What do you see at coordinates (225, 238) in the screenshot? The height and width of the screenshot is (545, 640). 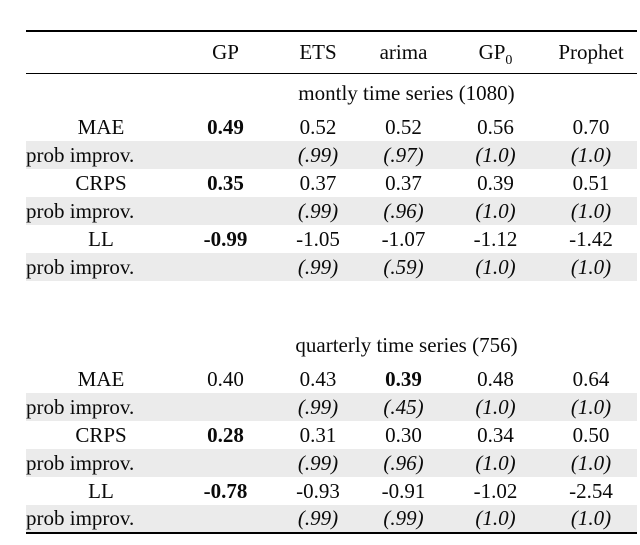 I see `metric-value-cell: -0.99` at bounding box center [225, 238].